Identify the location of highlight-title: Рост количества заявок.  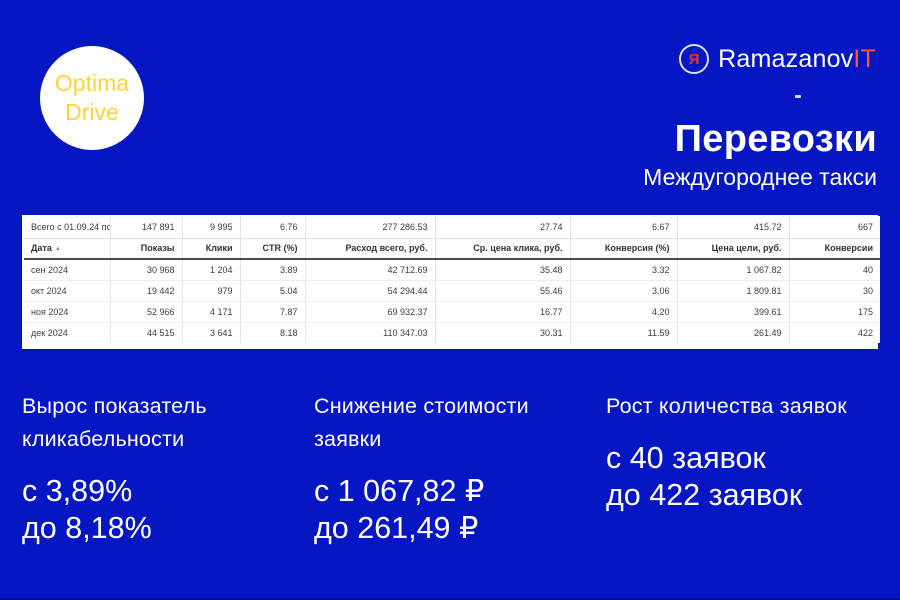
(726, 406).